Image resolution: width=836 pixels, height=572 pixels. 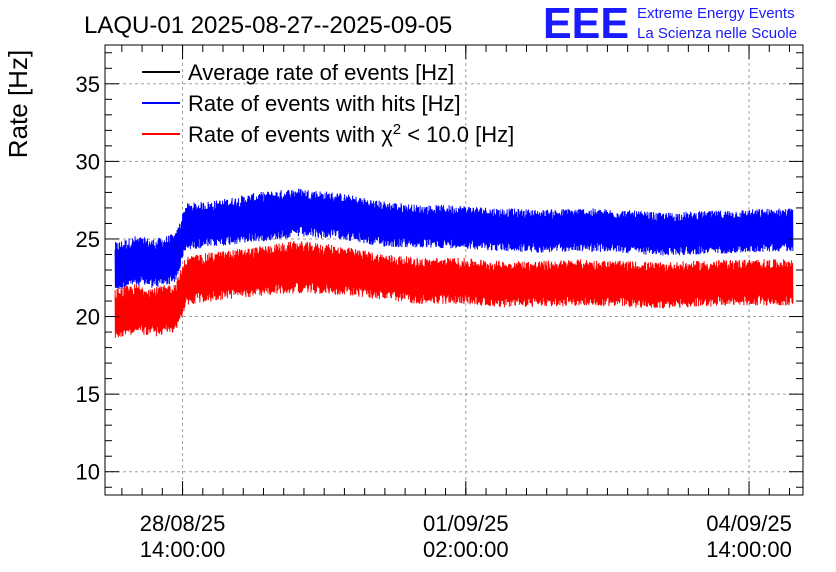 I want to click on x-tick-label-date: 04/09/25, so click(x=749, y=523).